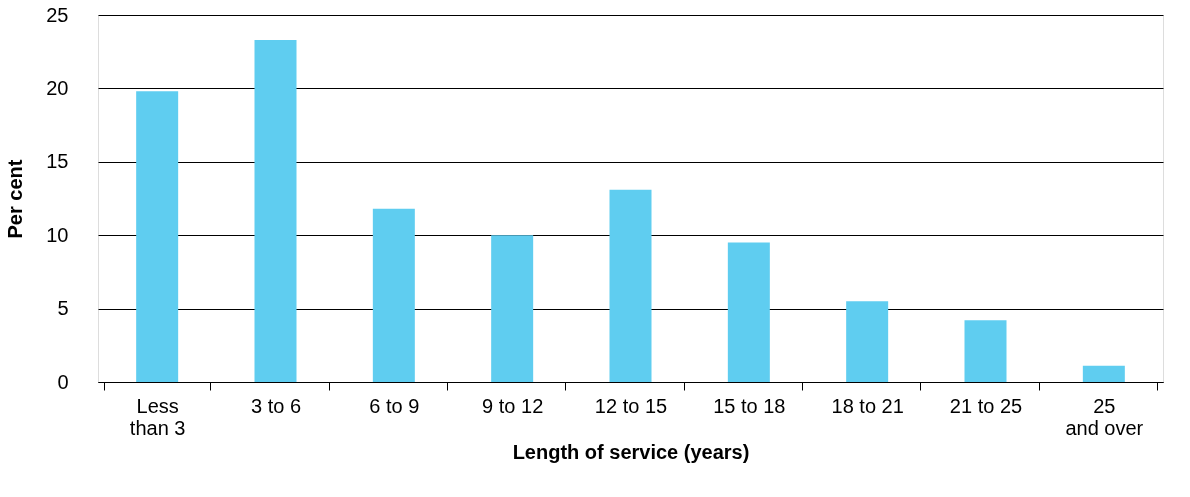 Image resolution: width=1190 pixels, height=497 pixels. I want to click on y-tick-label: 5, so click(63, 308).